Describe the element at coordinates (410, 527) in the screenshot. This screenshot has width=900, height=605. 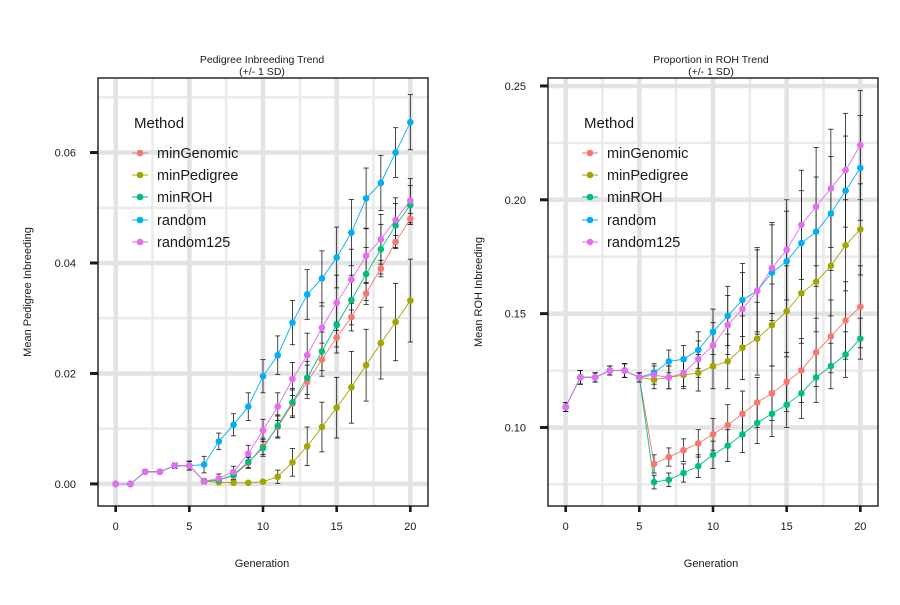
I see `pedigree-x-tick-label: 20` at that location.